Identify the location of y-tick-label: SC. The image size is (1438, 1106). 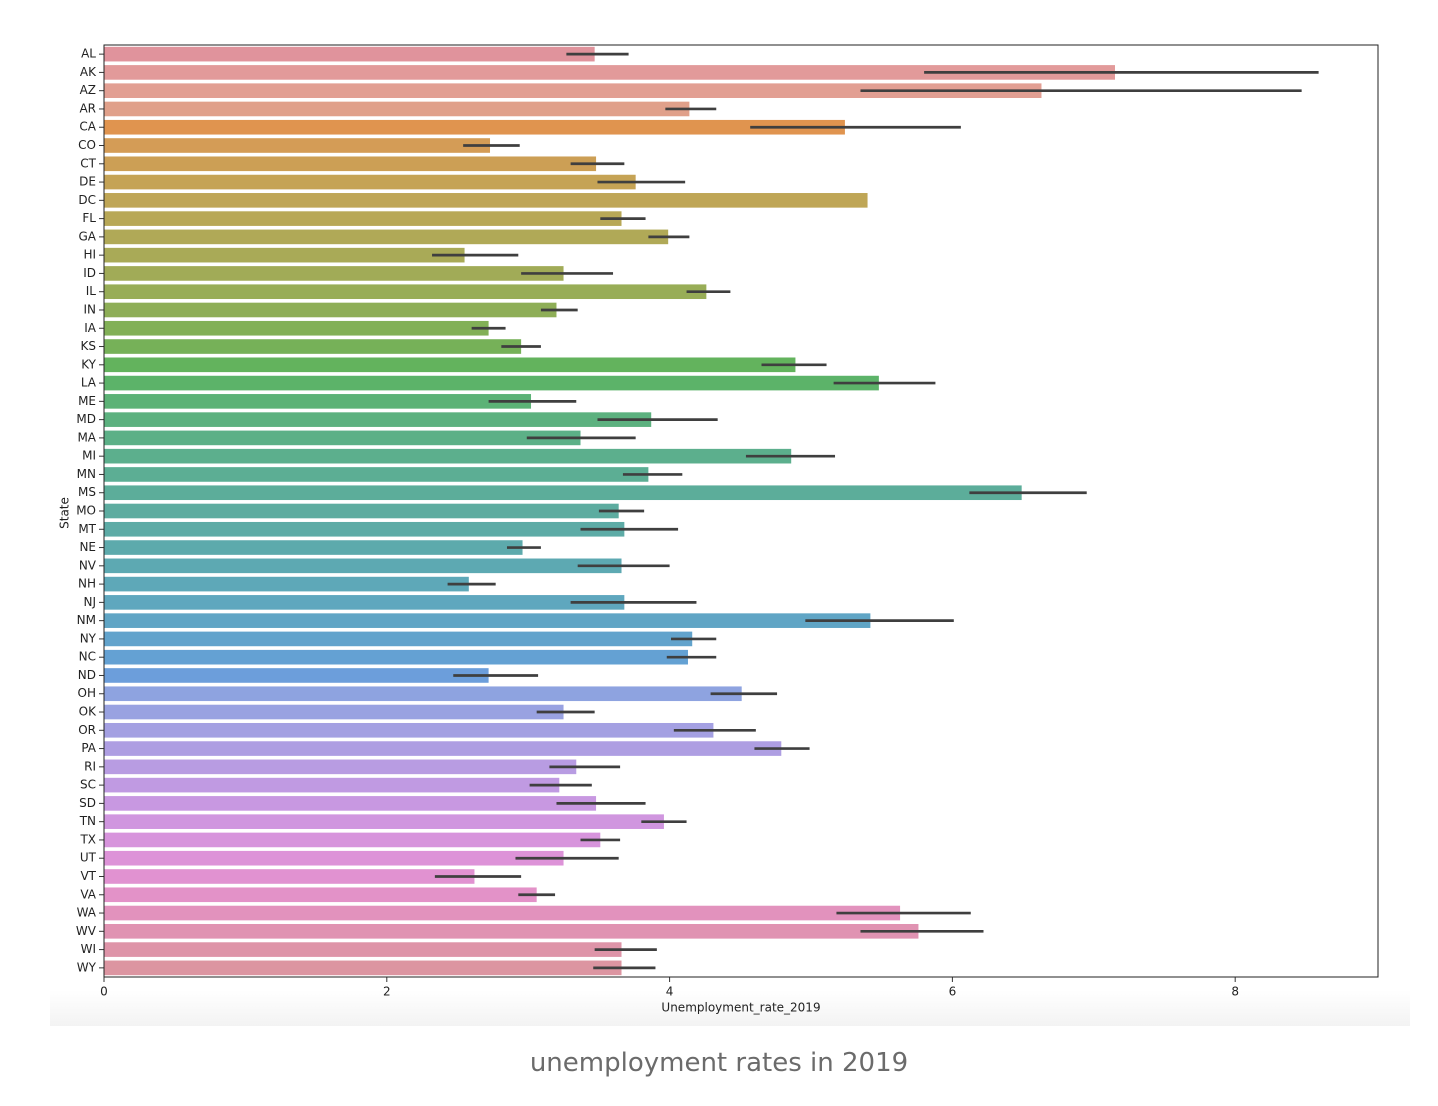
(88, 785).